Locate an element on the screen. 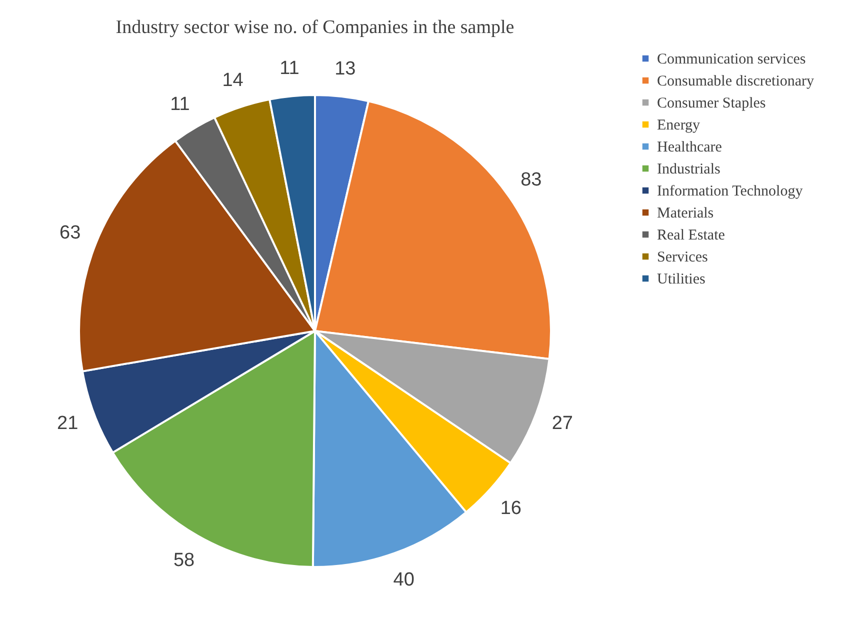 The image size is (850, 631). legend-label: Energy is located at coordinates (679, 126).